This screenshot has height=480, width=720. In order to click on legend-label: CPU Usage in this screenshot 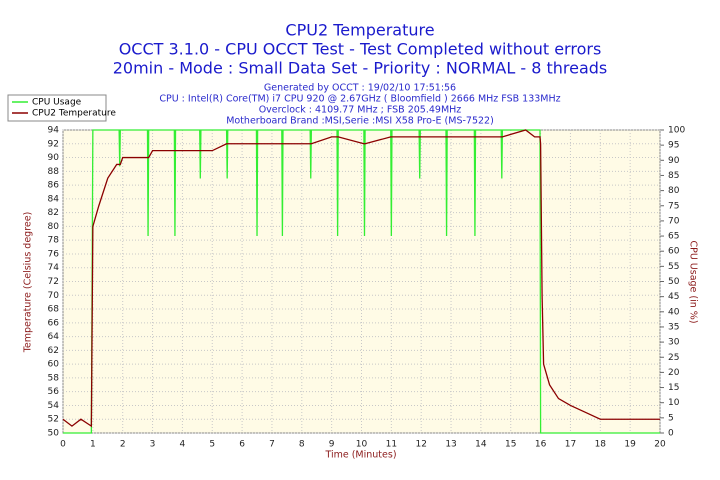, I will do `click(57, 103)`.